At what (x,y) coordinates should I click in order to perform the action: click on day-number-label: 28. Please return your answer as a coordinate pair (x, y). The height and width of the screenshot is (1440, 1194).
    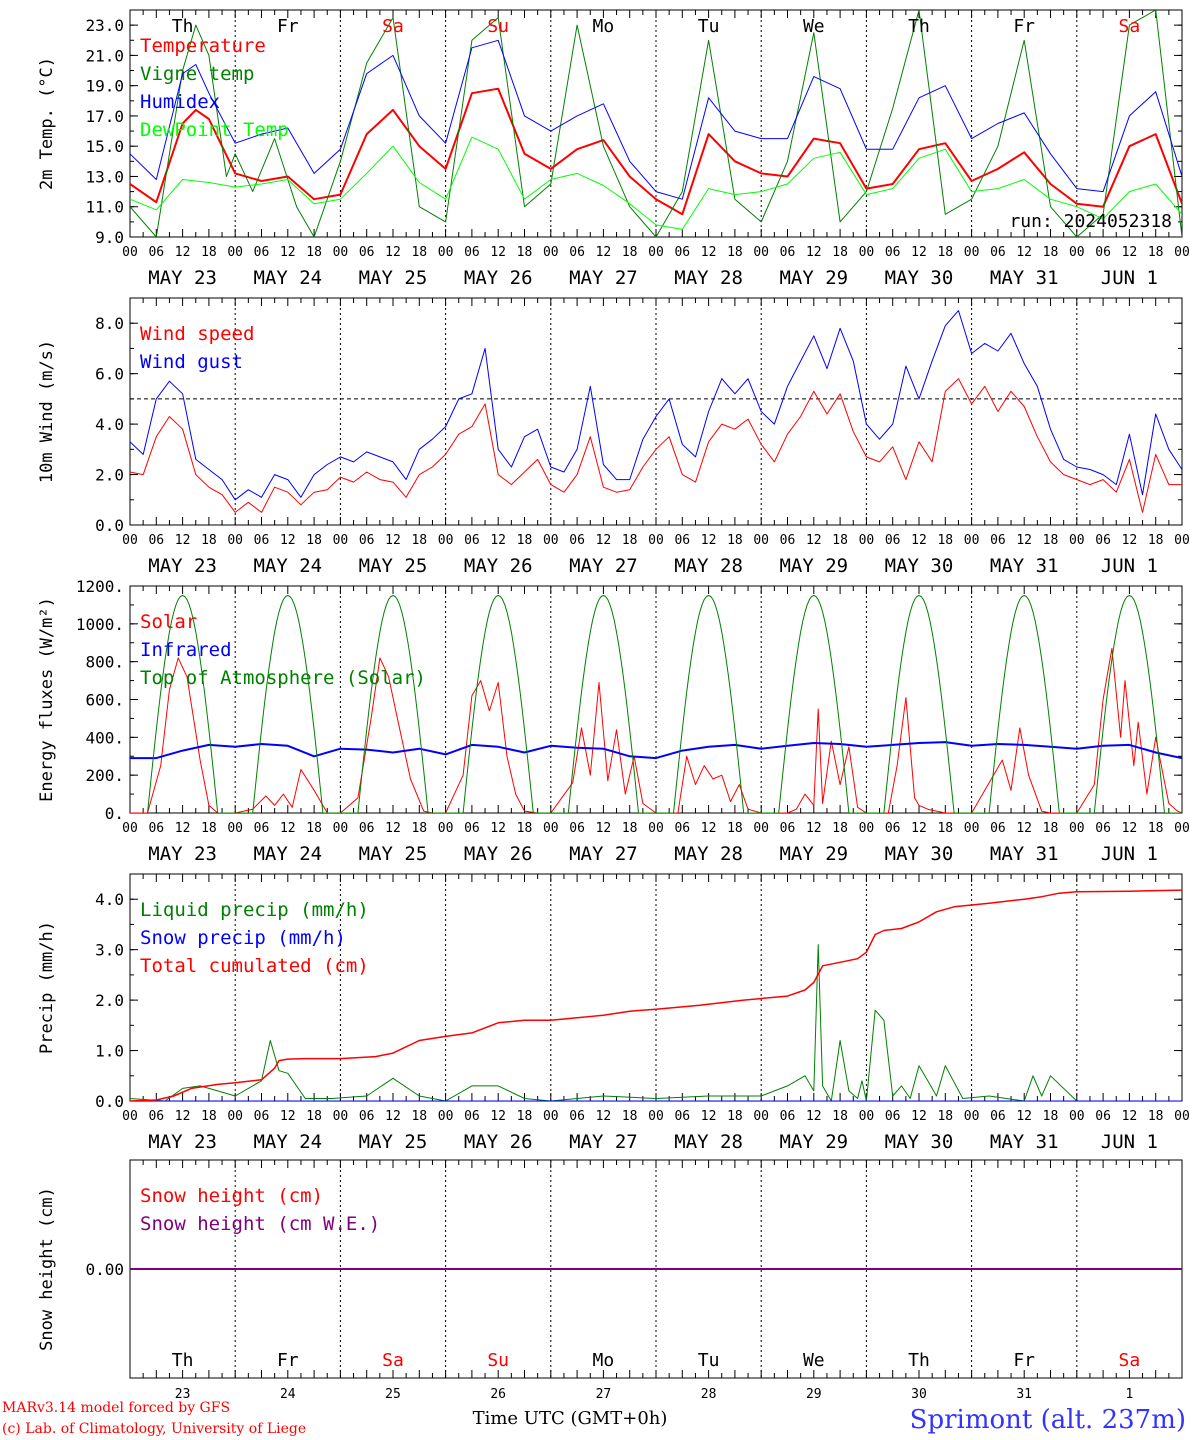
    Looking at the image, I should click on (709, 1394).